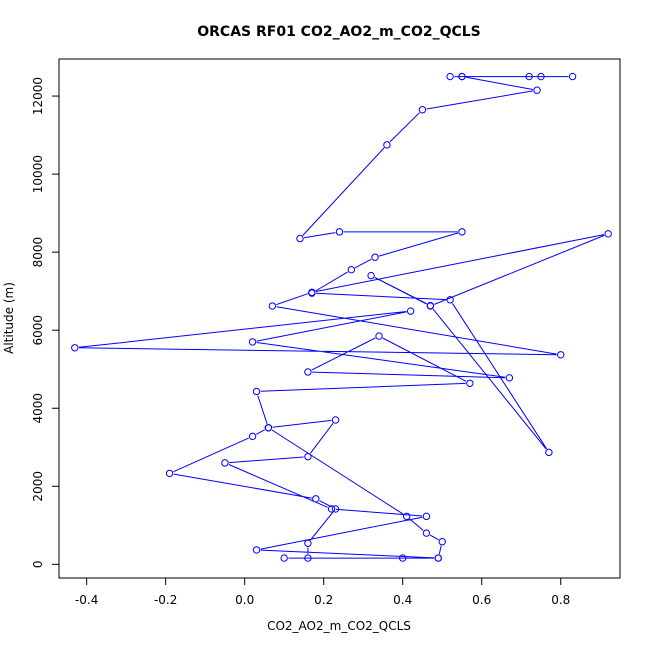  What do you see at coordinates (86, 600) in the screenshot?
I see `x-tick-label: -0.4` at bounding box center [86, 600].